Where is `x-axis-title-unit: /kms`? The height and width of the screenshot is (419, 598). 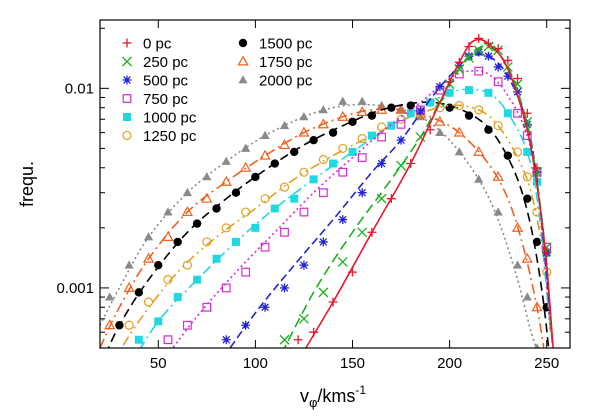
x-axis-title-unit: /kms is located at coordinates (336, 396).